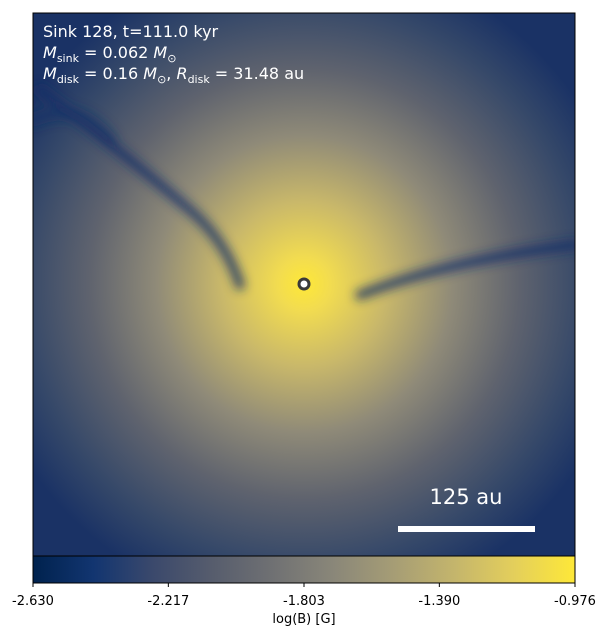 This screenshot has width=606, height=640. What do you see at coordinates (304, 601) in the screenshot?
I see `colorbar-tick-label: -1.803` at bounding box center [304, 601].